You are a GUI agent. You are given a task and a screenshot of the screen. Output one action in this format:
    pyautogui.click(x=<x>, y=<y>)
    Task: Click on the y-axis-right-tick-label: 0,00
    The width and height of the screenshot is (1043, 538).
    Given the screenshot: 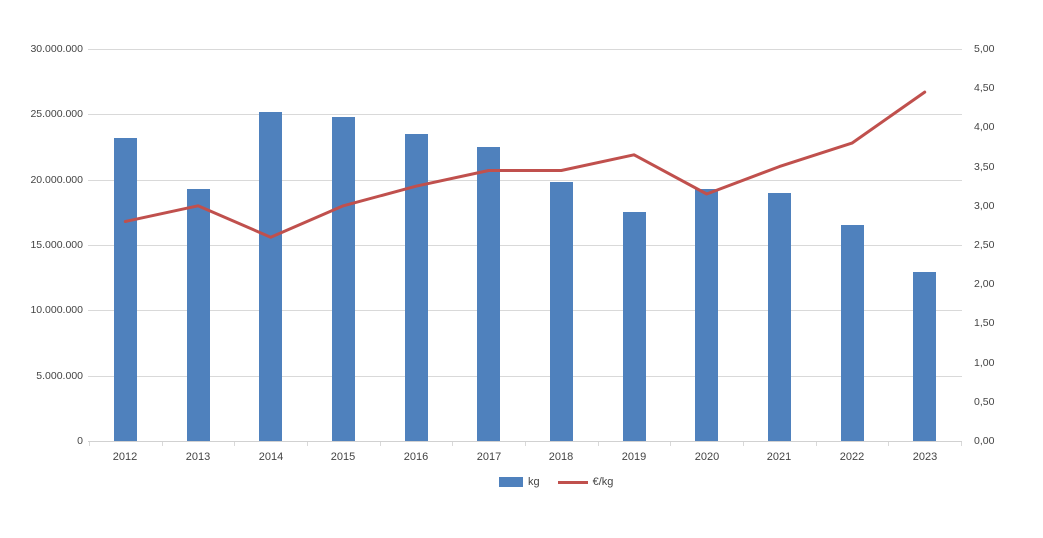 What is the action you would take?
    pyautogui.click(x=984, y=441)
    